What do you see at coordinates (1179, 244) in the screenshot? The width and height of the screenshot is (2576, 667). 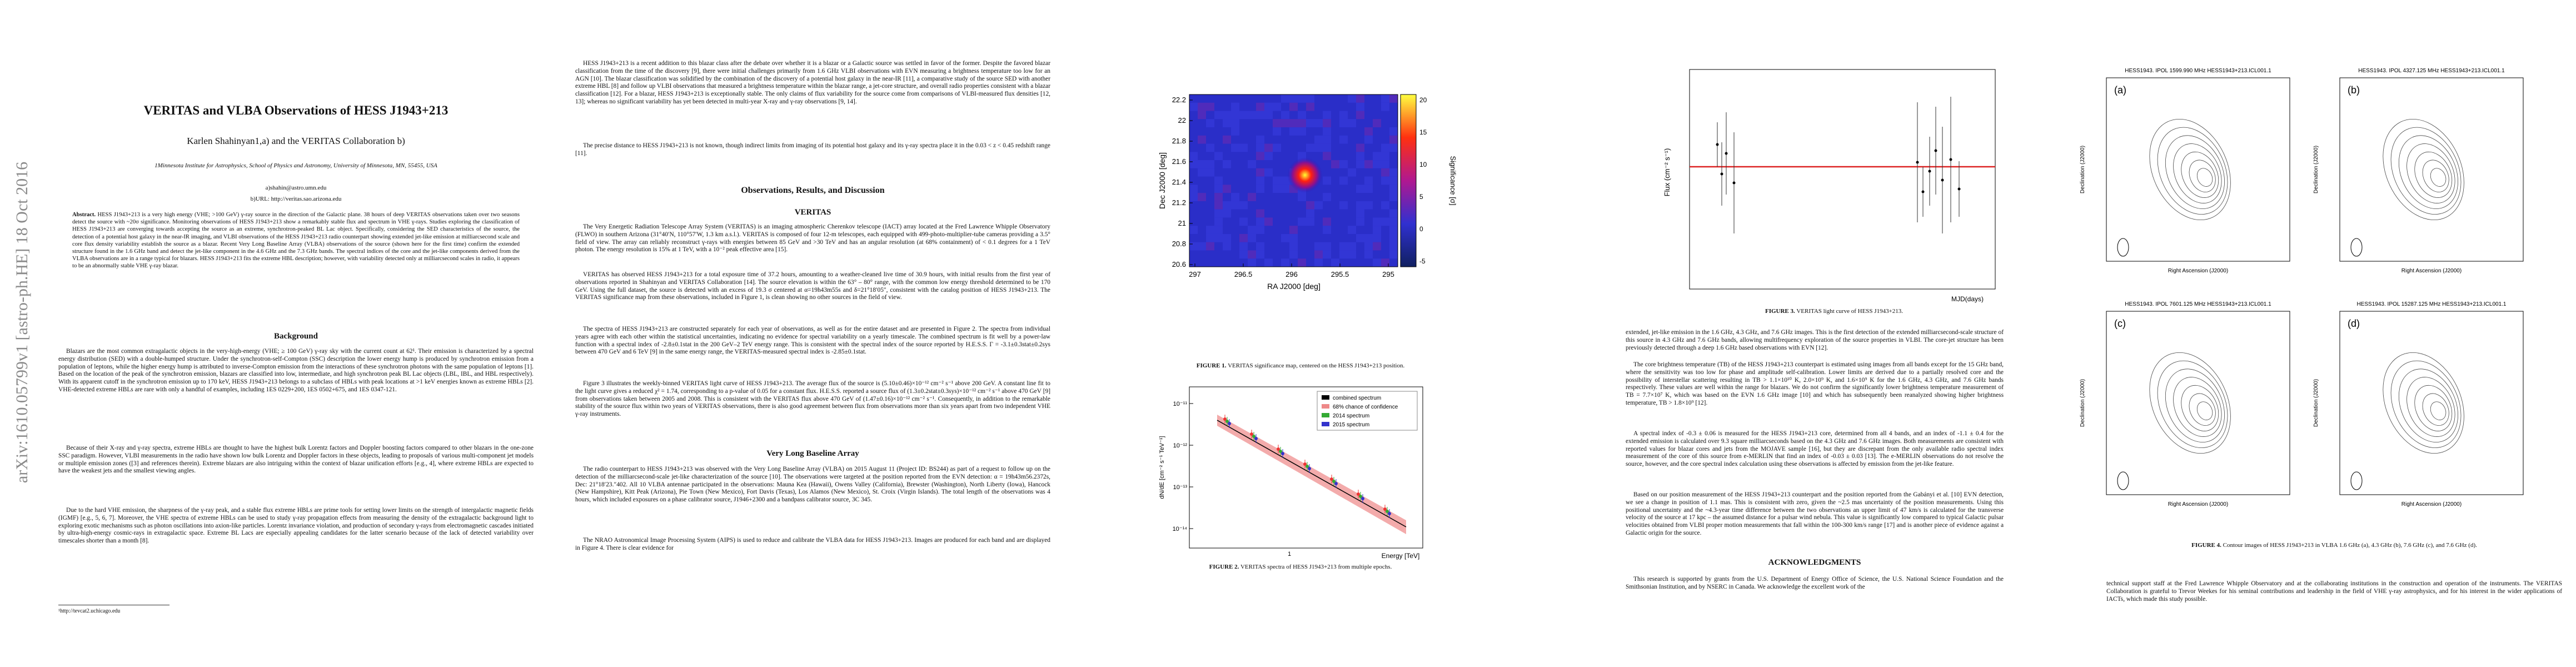 I see `y-tick-label: 20.8` at bounding box center [1179, 244].